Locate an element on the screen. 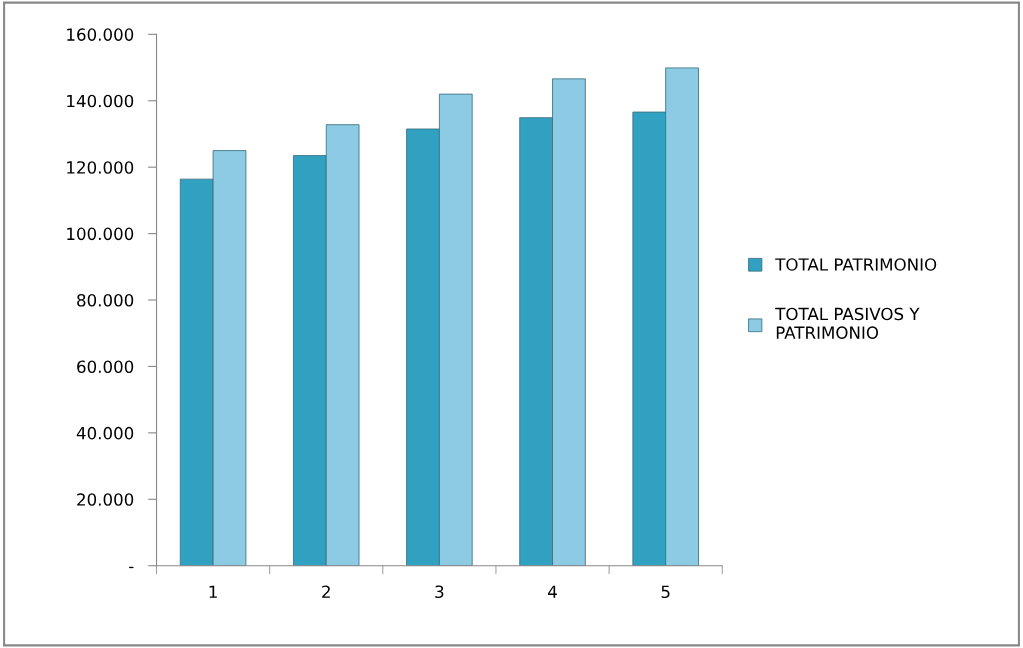  x-tick-label: 4 is located at coordinates (552, 591).